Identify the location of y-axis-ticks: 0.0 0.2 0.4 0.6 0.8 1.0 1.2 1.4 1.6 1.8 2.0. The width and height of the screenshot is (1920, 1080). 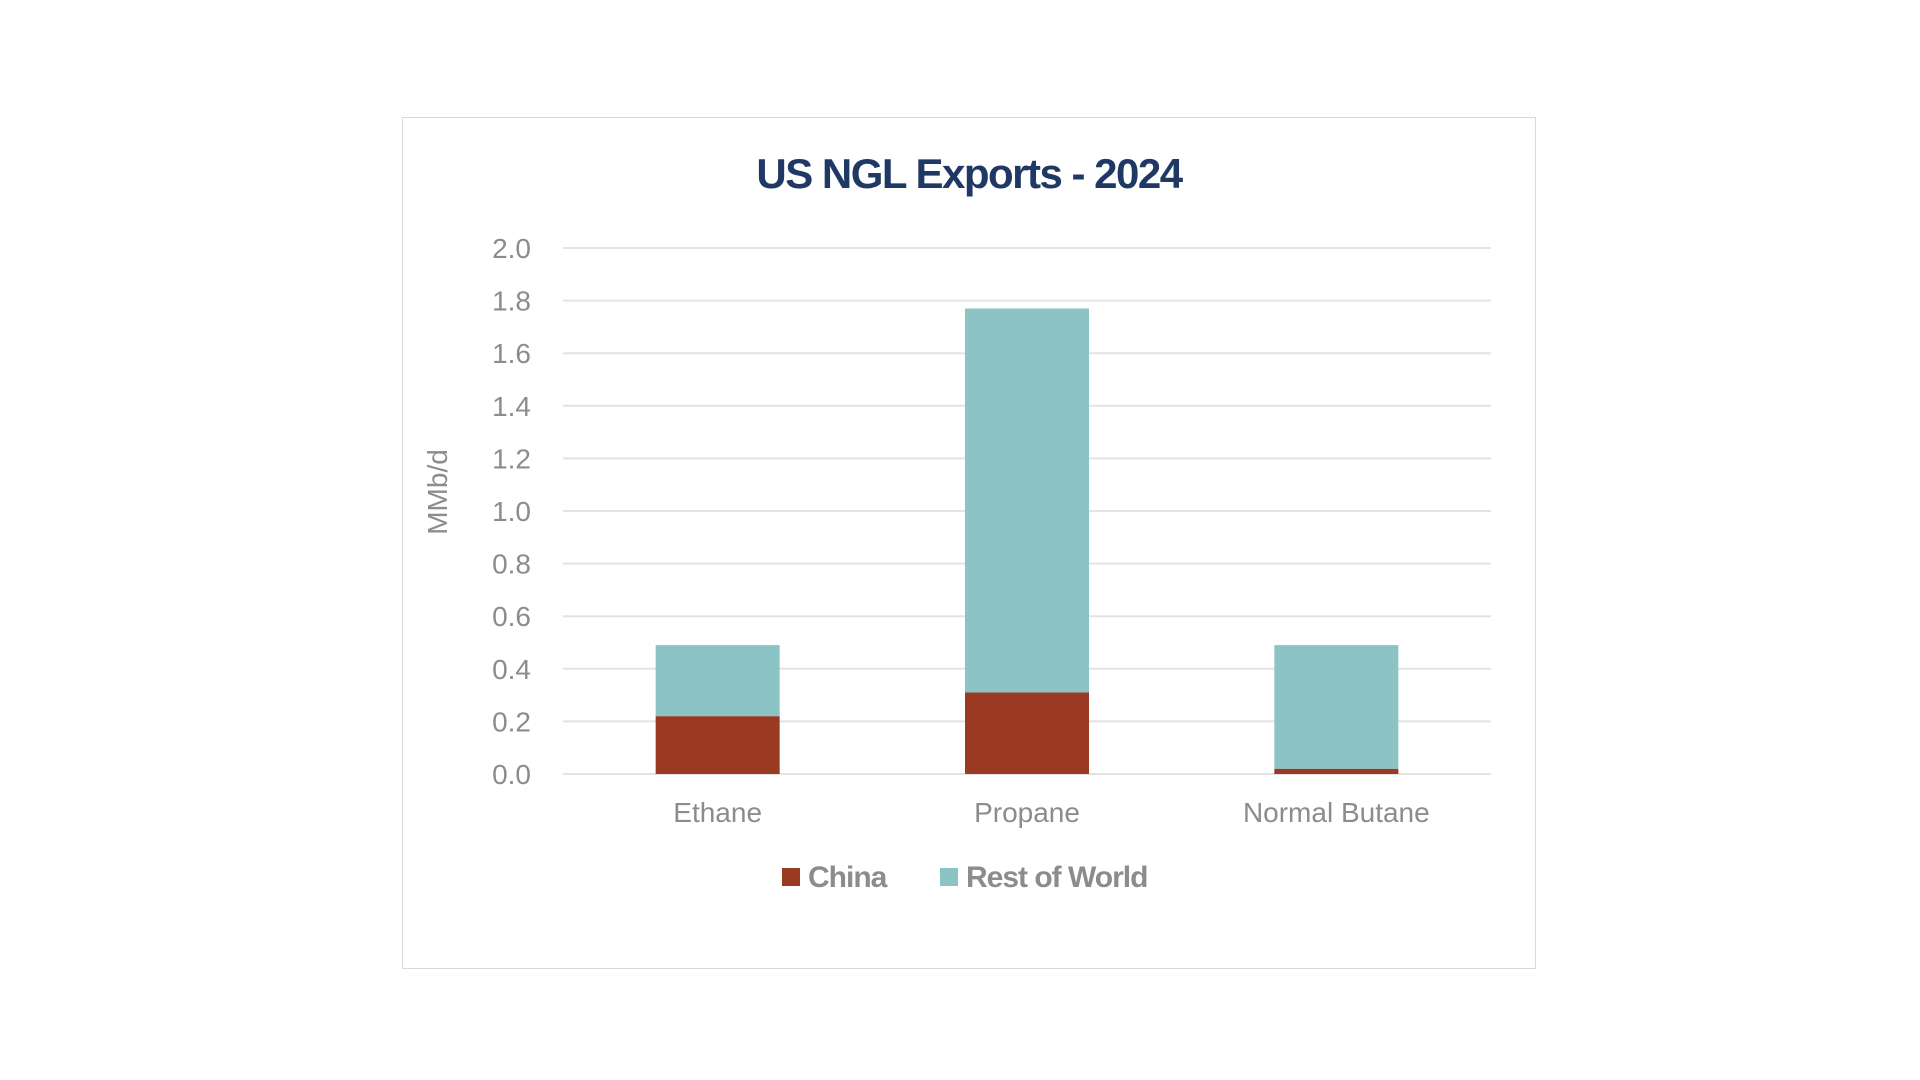
(511, 511).